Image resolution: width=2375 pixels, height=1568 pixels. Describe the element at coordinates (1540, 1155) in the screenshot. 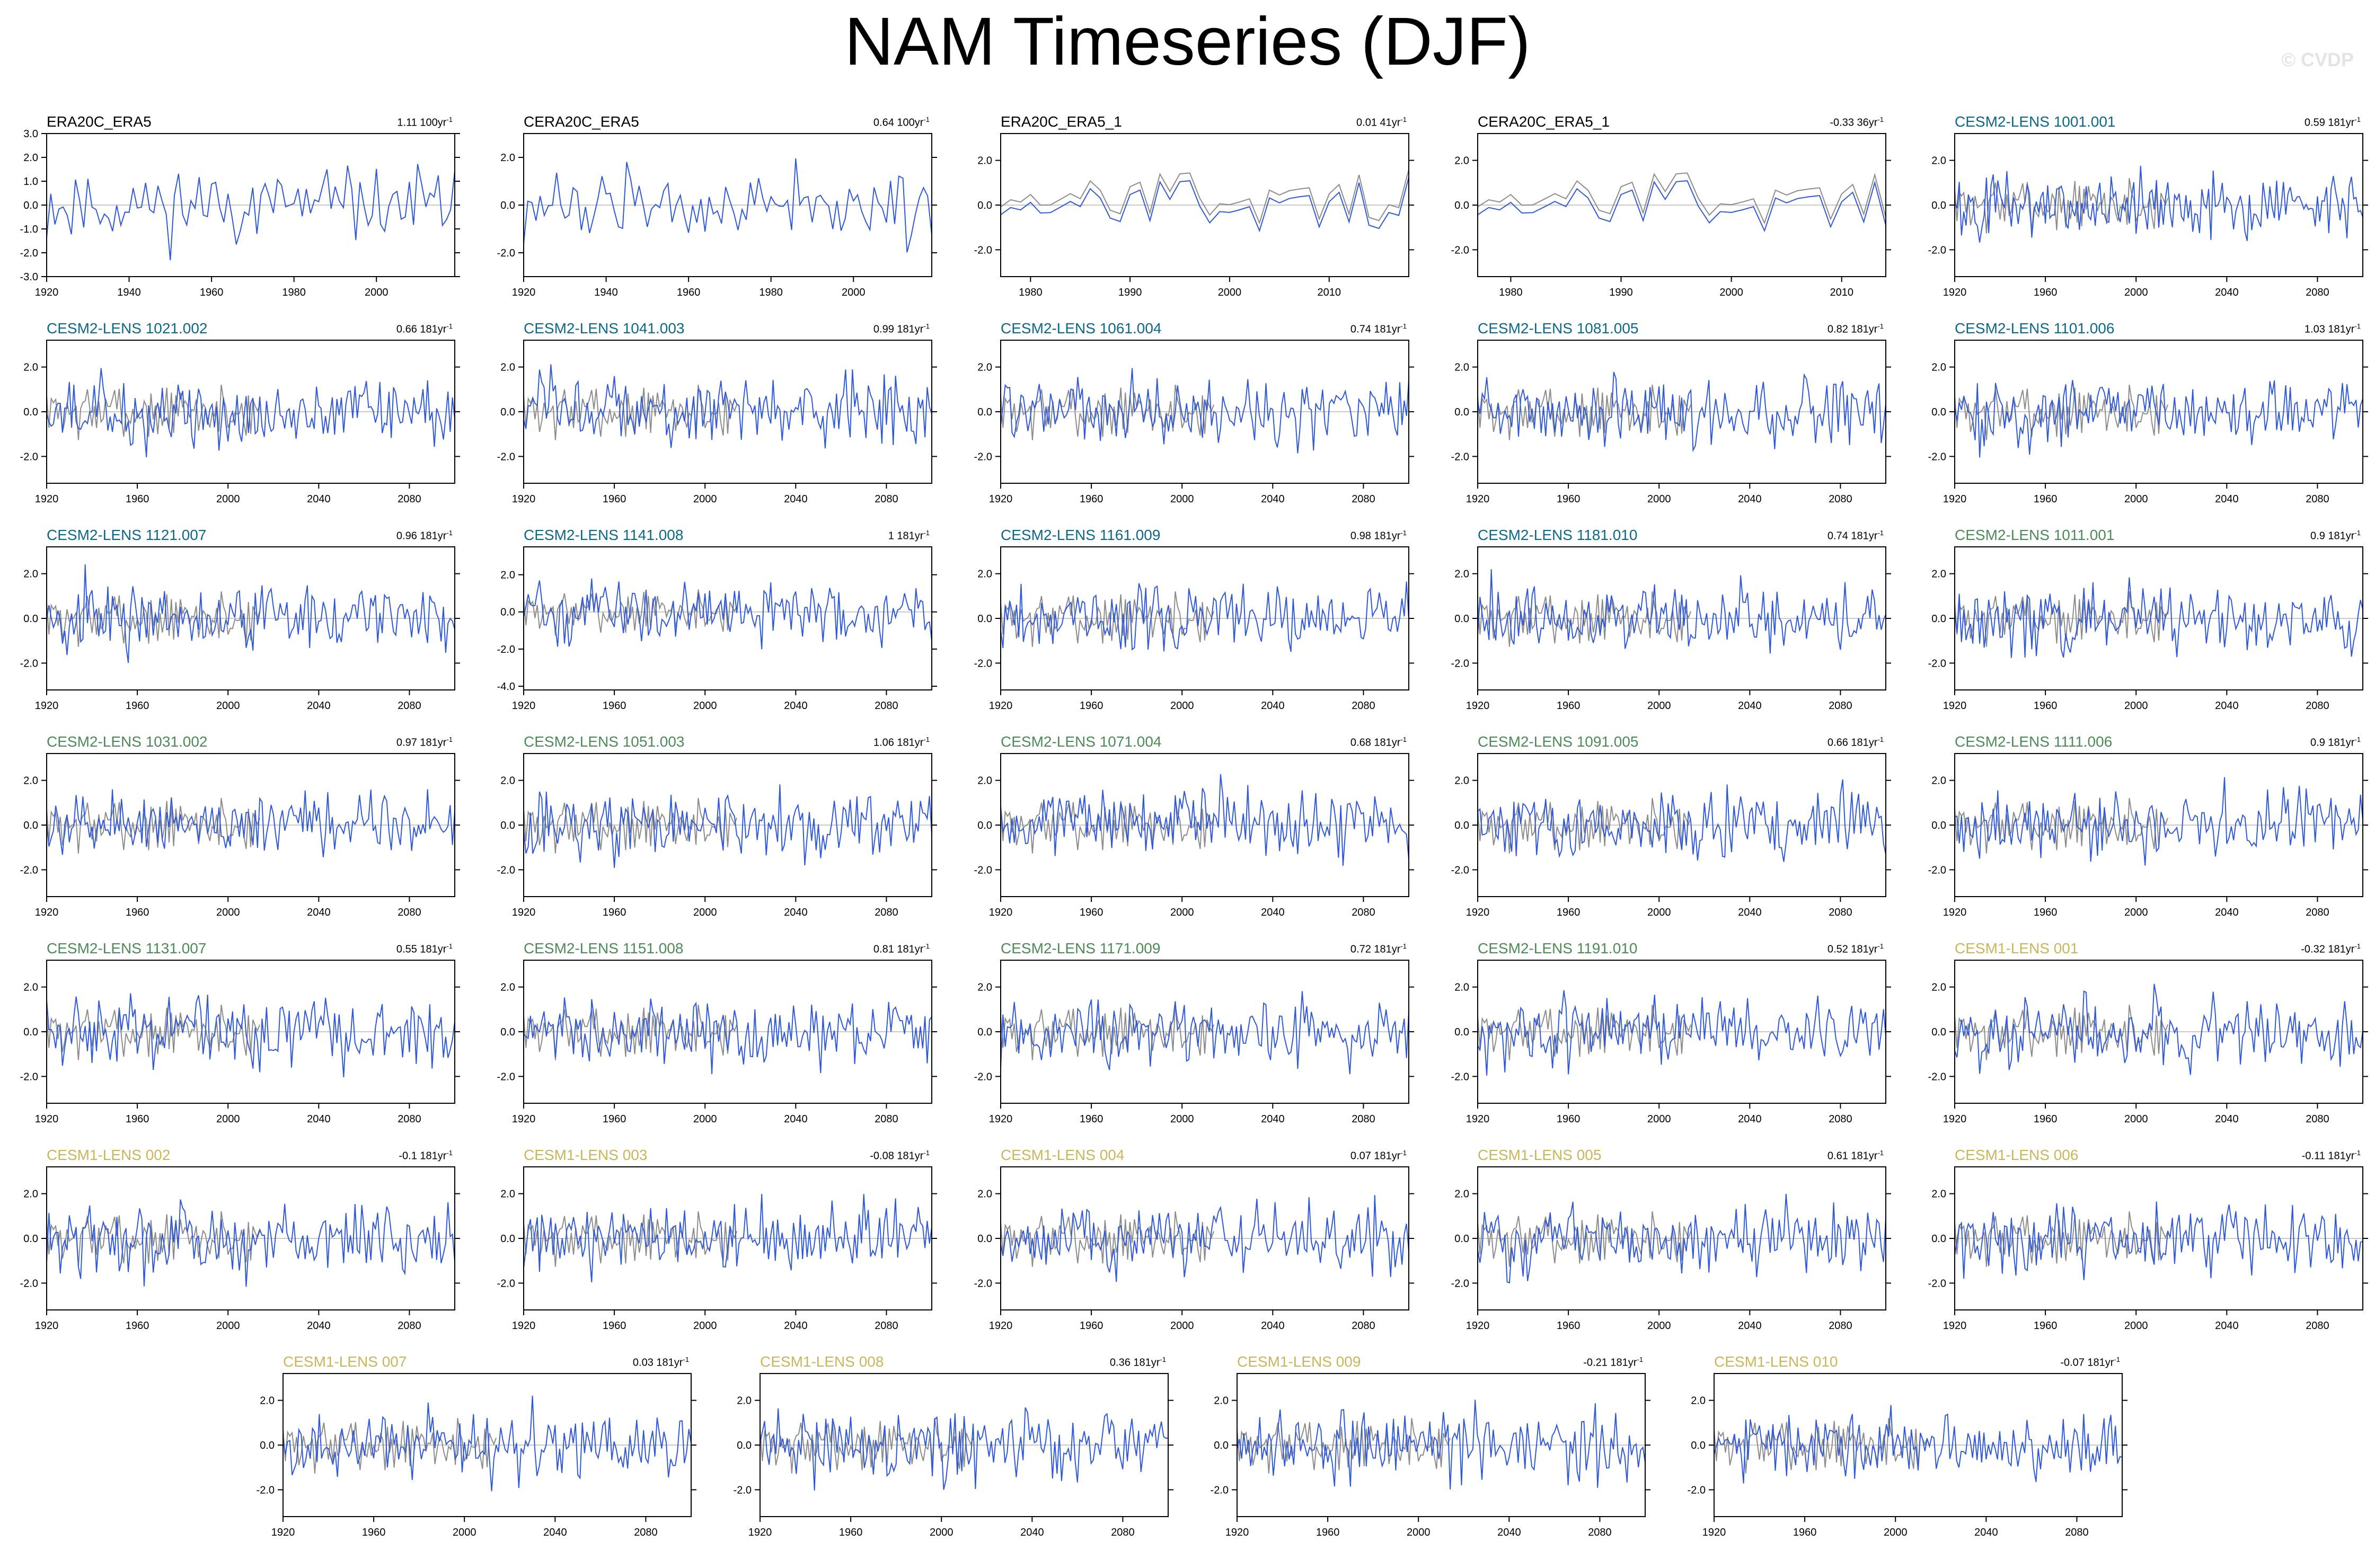

I see `panel-title: CESM1-LENS 005` at that location.